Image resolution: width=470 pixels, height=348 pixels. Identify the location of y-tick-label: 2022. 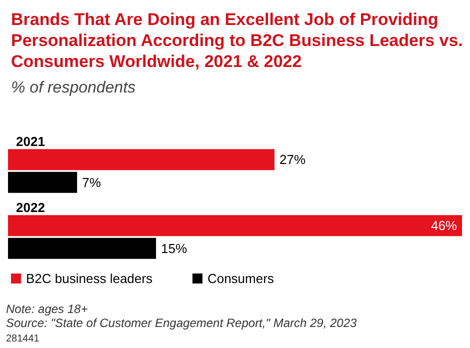
(30, 207).